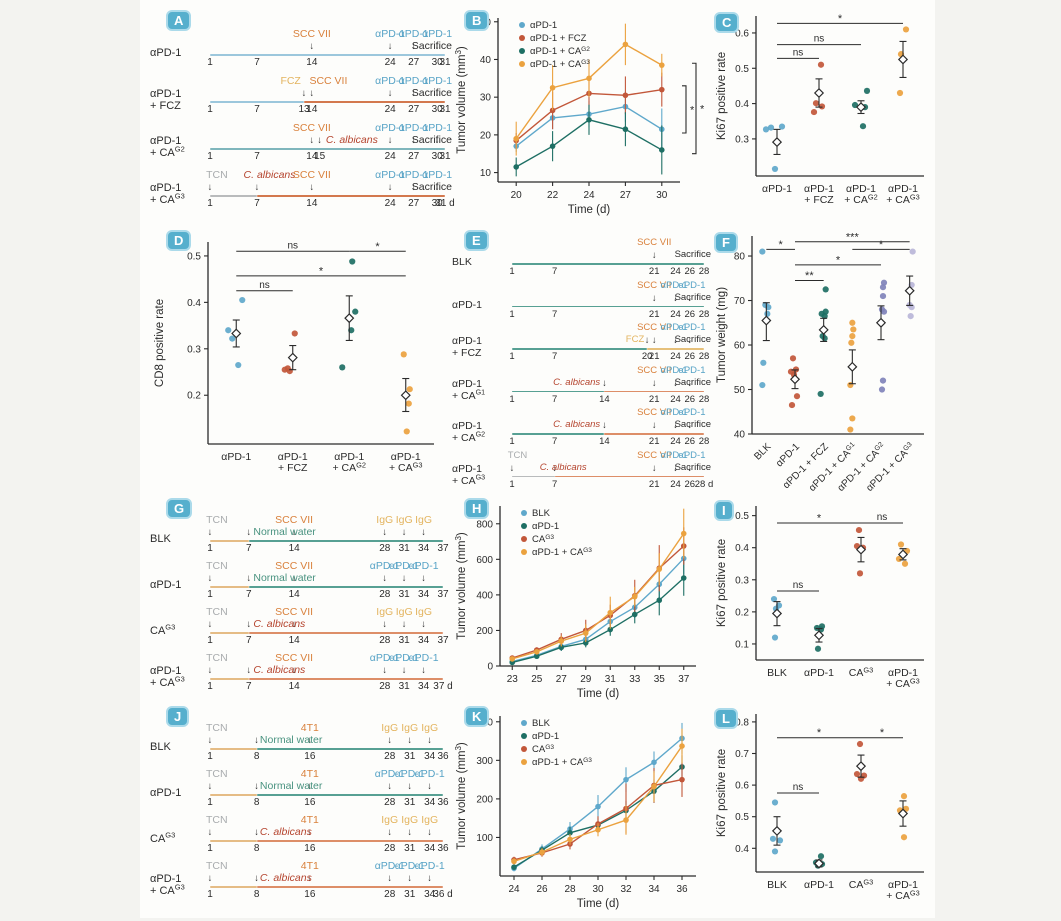 The image size is (1061, 921). What do you see at coordinates (194, 349) in the screenshot?
I see `y-tick-label: 0.3` at bounding box center [194, 349].